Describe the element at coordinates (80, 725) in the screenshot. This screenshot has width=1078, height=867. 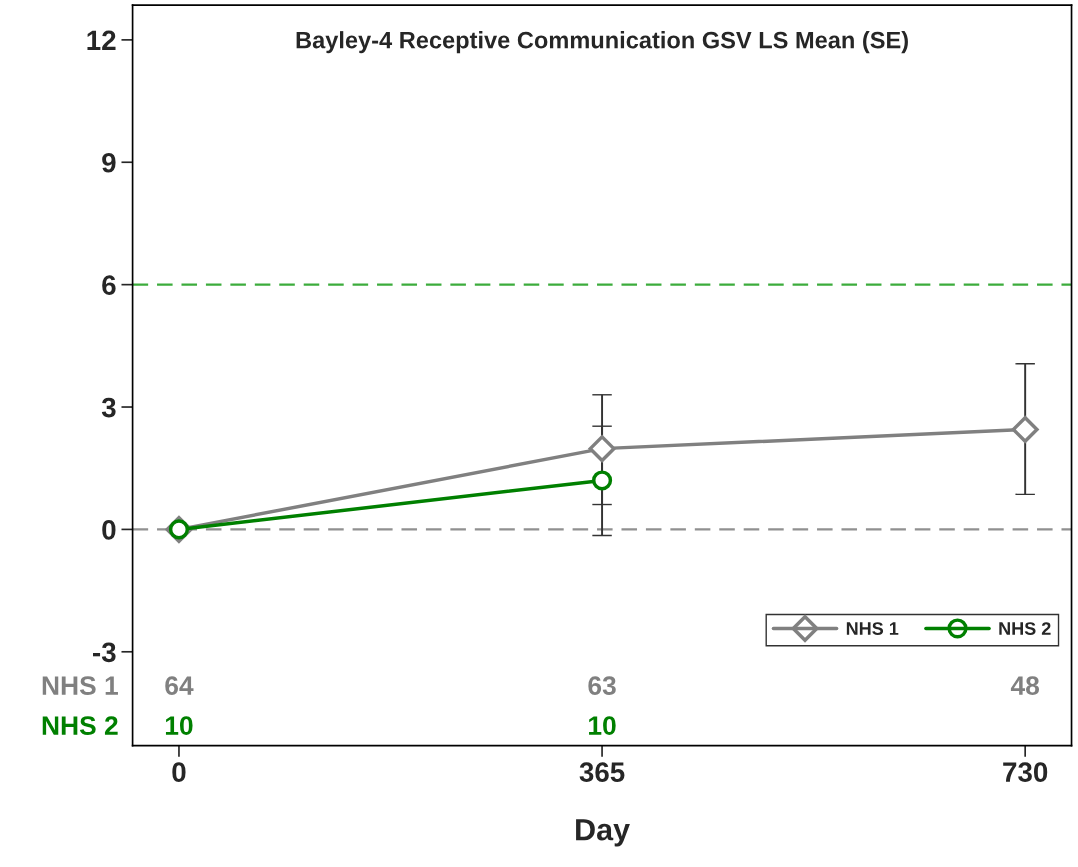
I see `text: NHS 2` at that location.